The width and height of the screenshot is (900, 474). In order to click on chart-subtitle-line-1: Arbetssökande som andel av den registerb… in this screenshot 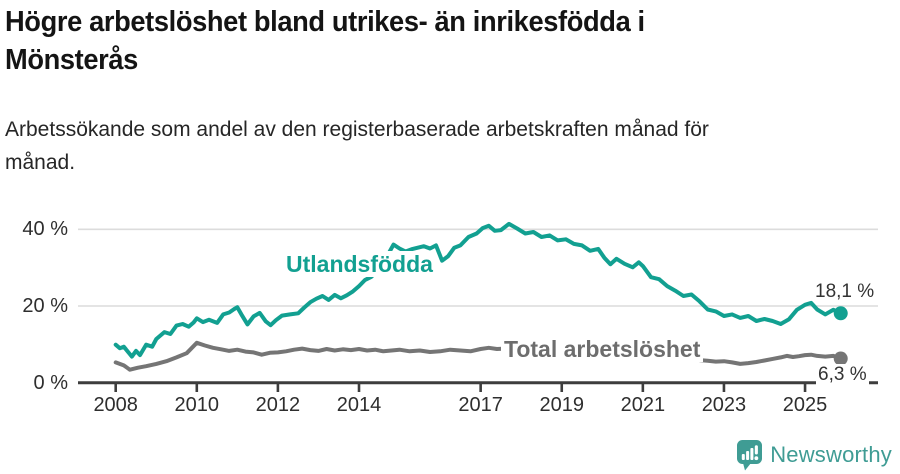, I will do `click(357, 129)`.